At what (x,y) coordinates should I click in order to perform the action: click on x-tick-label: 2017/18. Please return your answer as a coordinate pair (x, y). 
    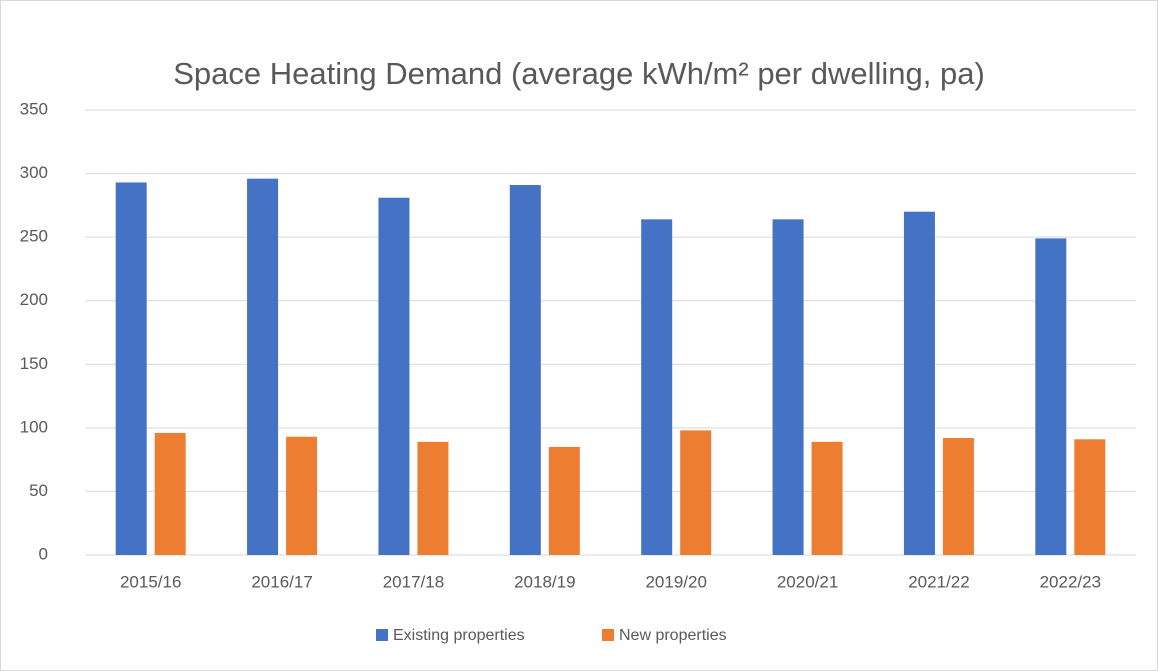
    Looking at the image, I should click on (413, 581).